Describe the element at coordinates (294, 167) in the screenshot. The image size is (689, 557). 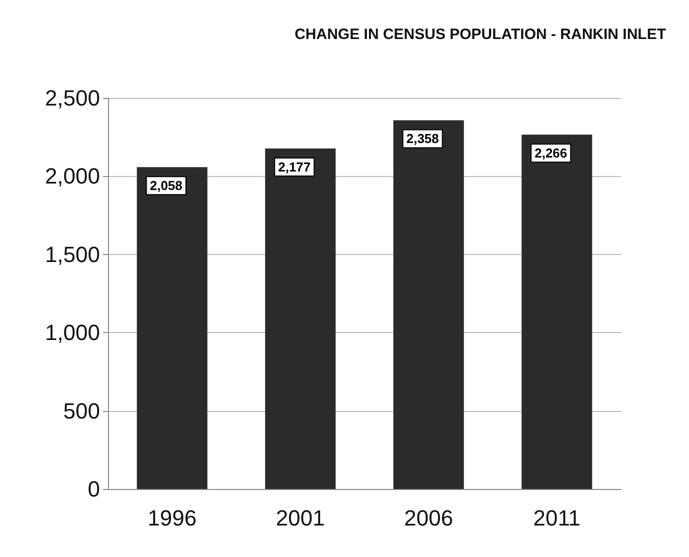
I see `data-label: 2,177` at that location.